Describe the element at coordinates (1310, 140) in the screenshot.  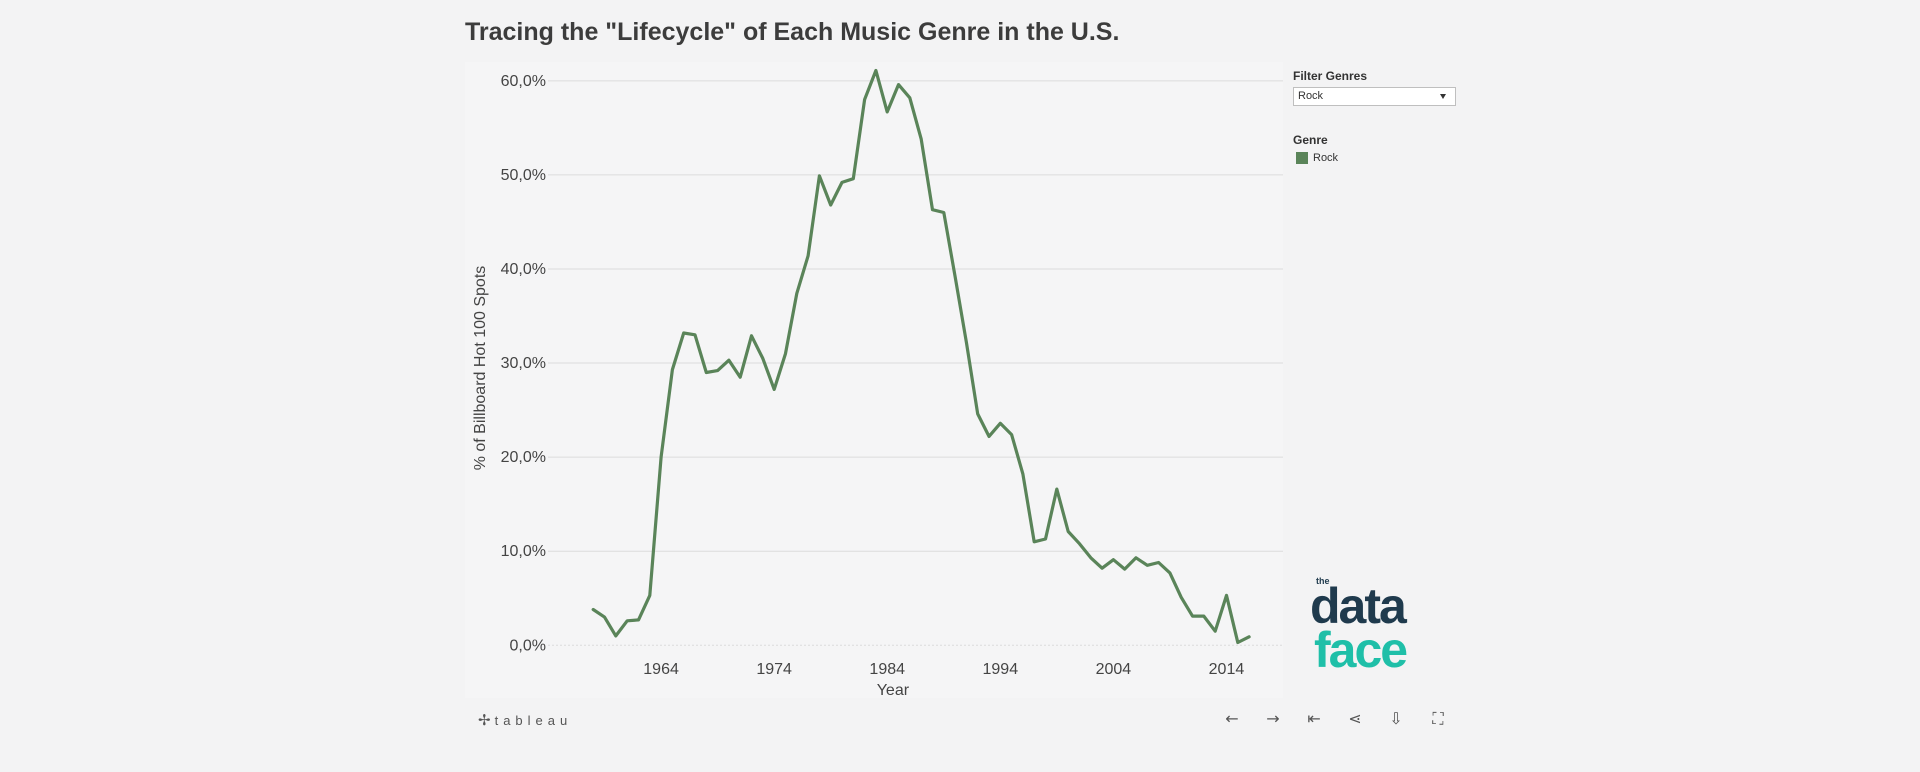
I see `legend-title: Genre` at that location.